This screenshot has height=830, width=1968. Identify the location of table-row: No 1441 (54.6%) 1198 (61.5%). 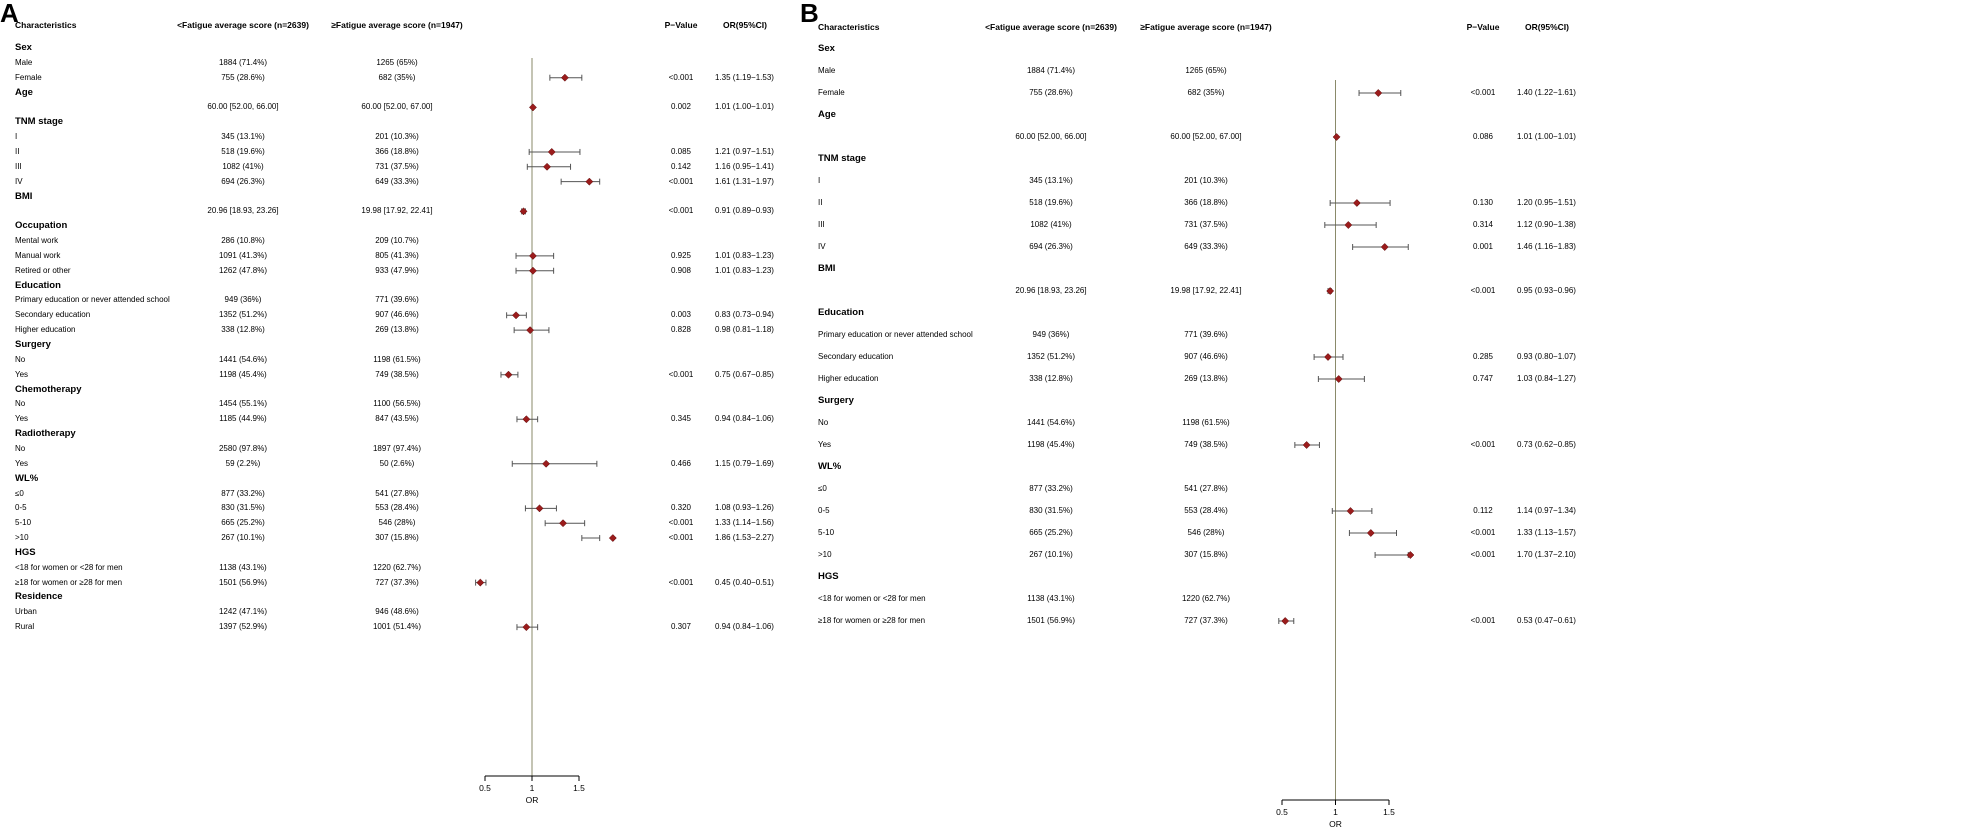
(1384, 423).